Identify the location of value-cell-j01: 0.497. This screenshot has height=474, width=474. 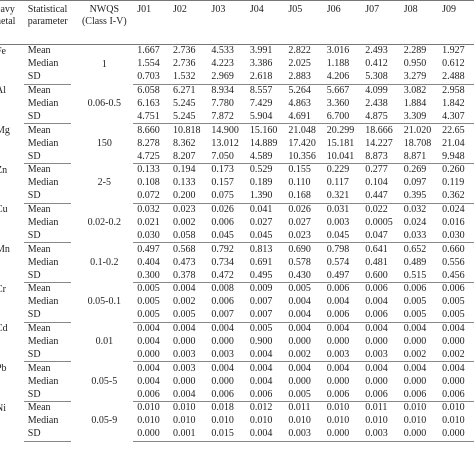
(148, 249).